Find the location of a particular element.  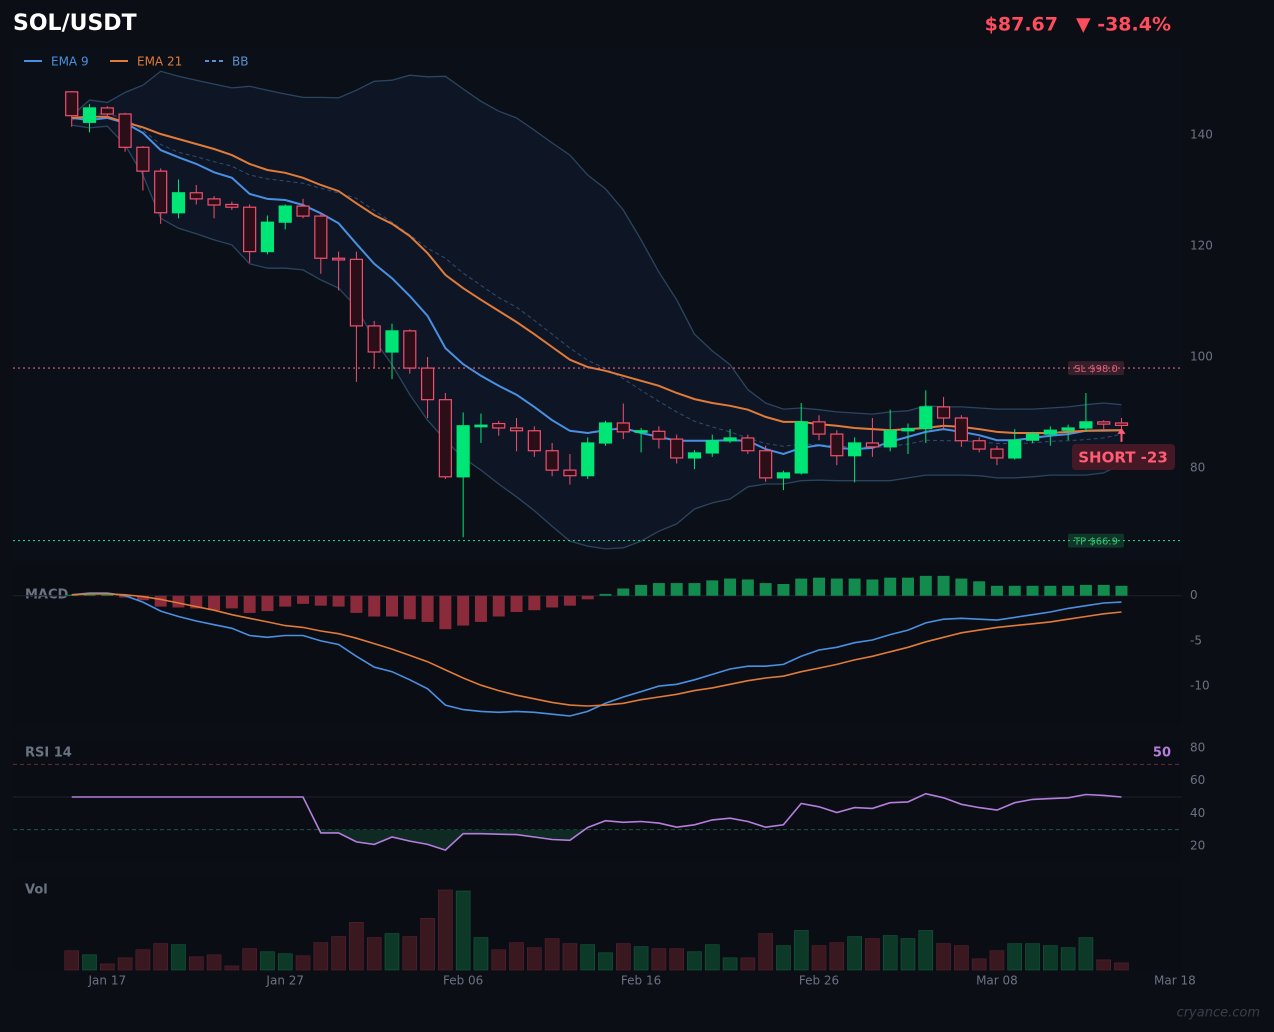

rsi-last-value: 50 is located at coordinates (1162, 753).